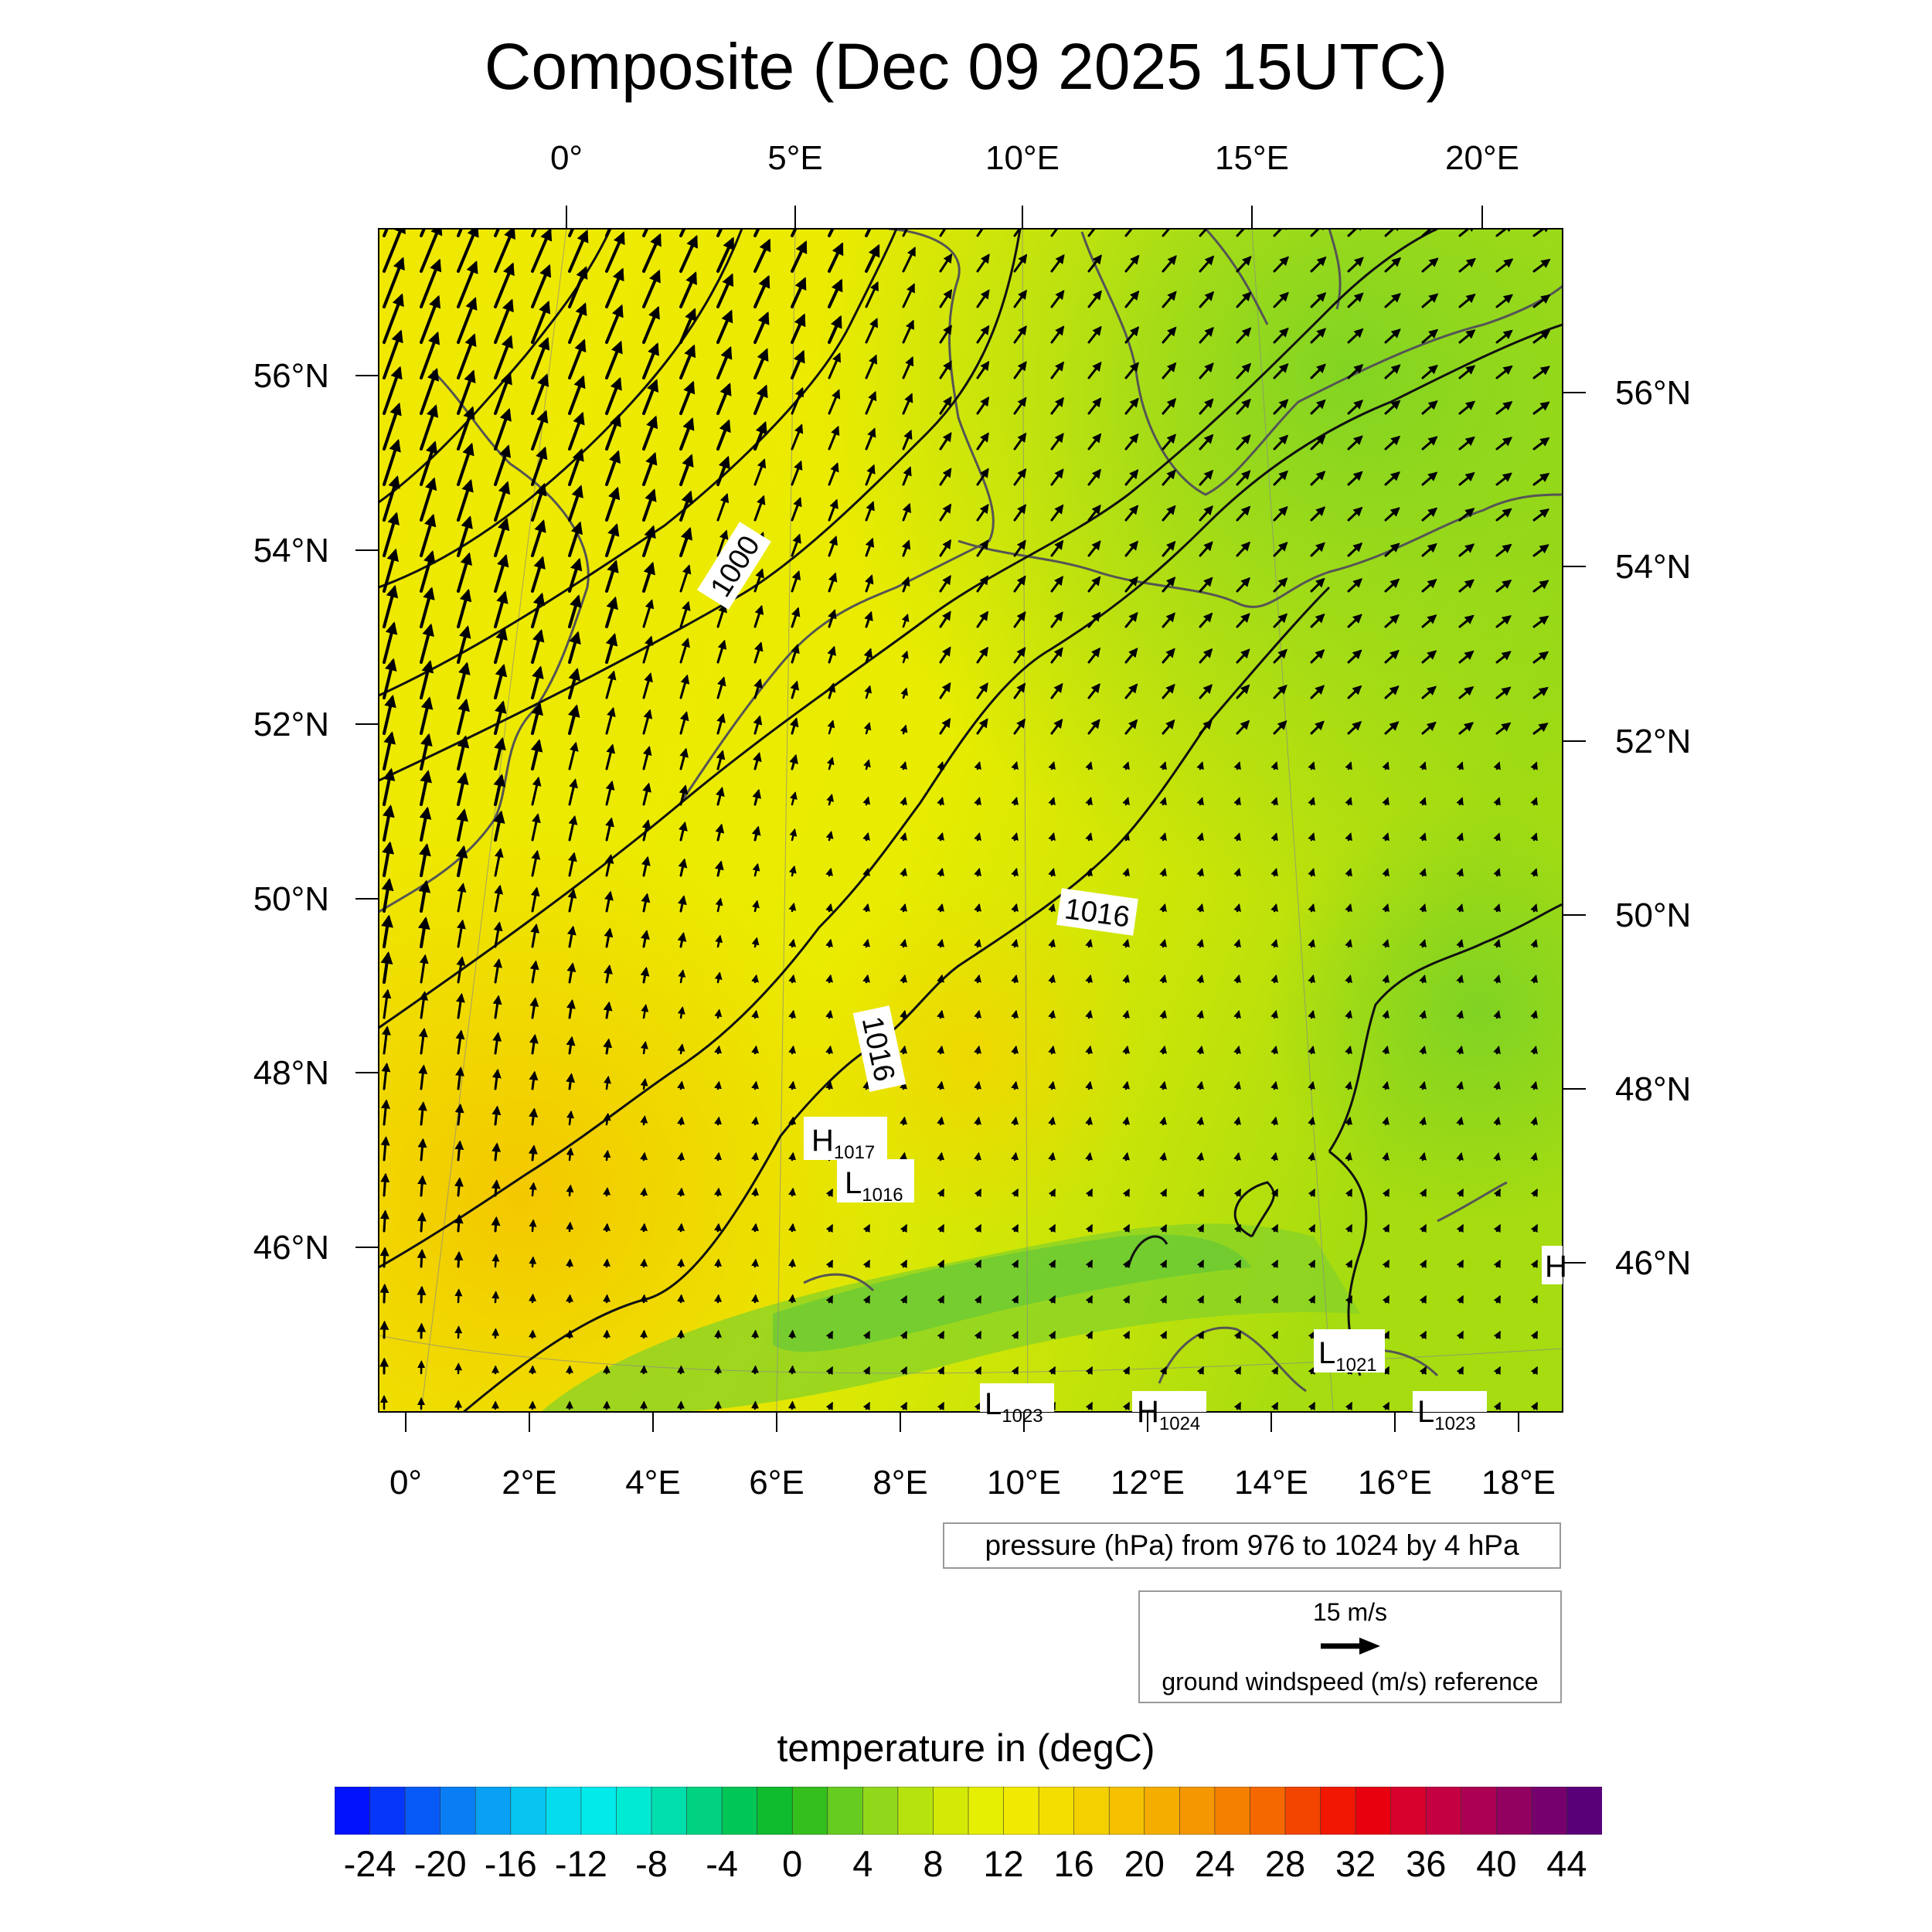 This screenshot has width=1932, height=1932. What do you see at coordinates (653, 1483) in the screenshot?
I see `bottom-axis-label: 4°E` at bounding box center [653, 1483].